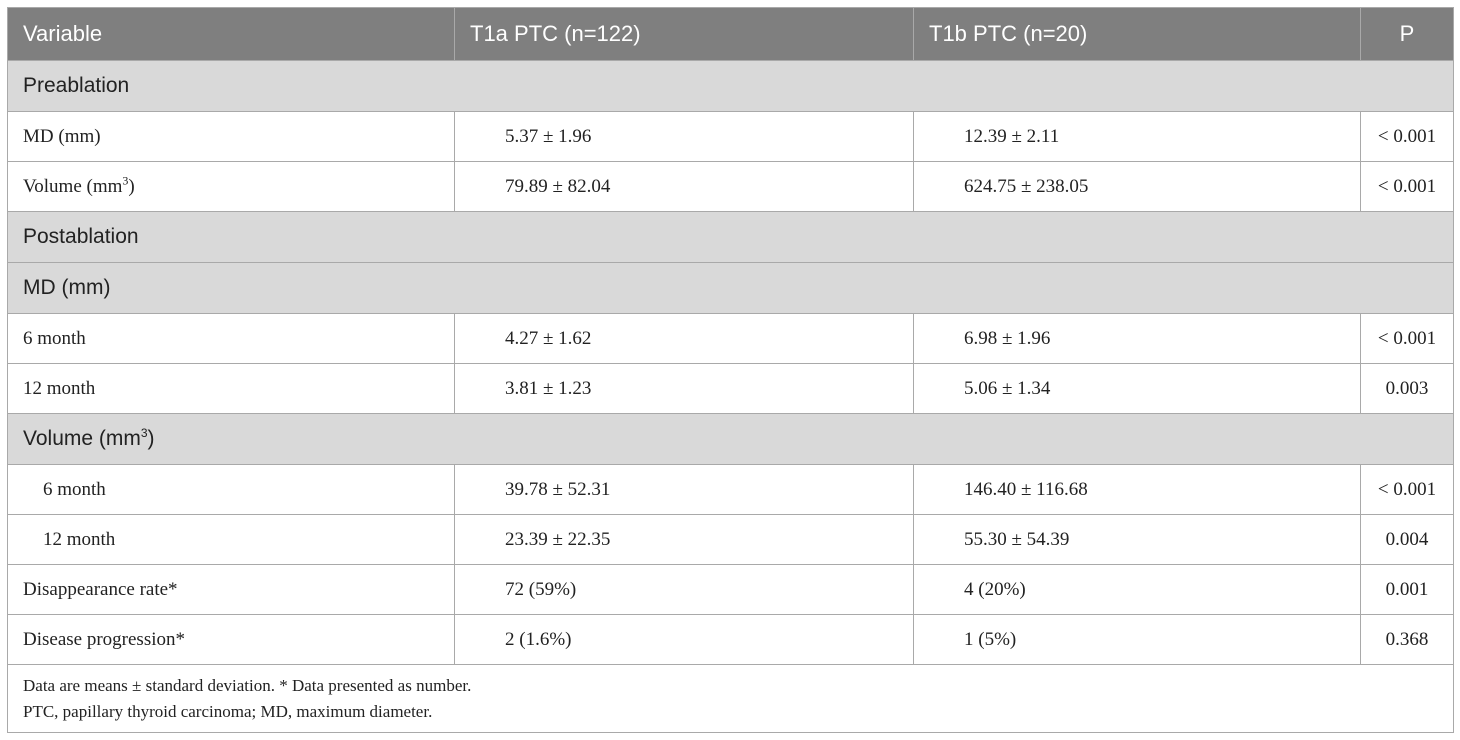 The width and height of the screenshot is (1460, 740). Describe the element at coordinates (231, 639) in the screenshot. I see `row-label: Disease progression*` at that location.